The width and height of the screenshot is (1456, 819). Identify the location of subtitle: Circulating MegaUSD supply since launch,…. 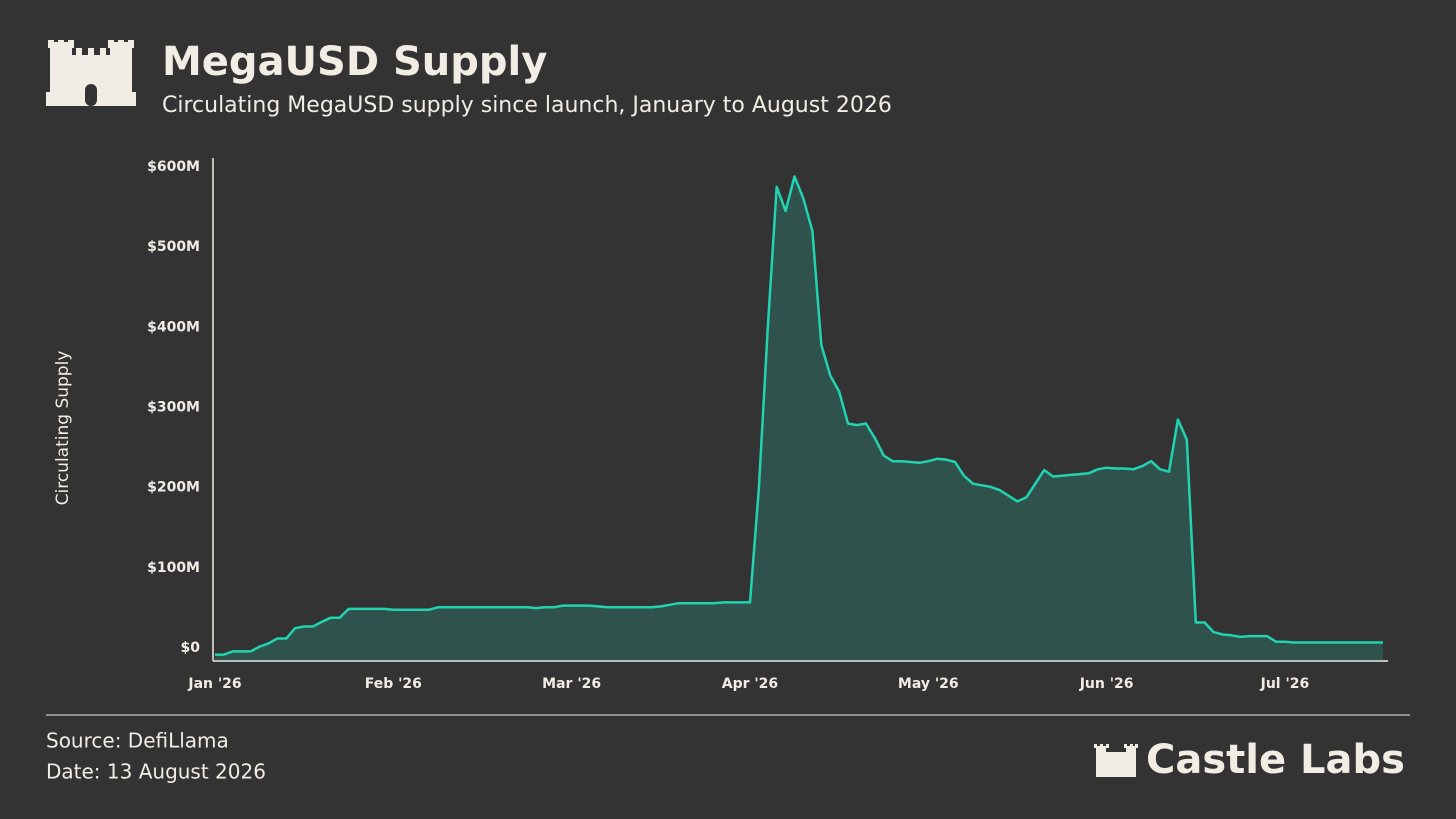
(527, 105).